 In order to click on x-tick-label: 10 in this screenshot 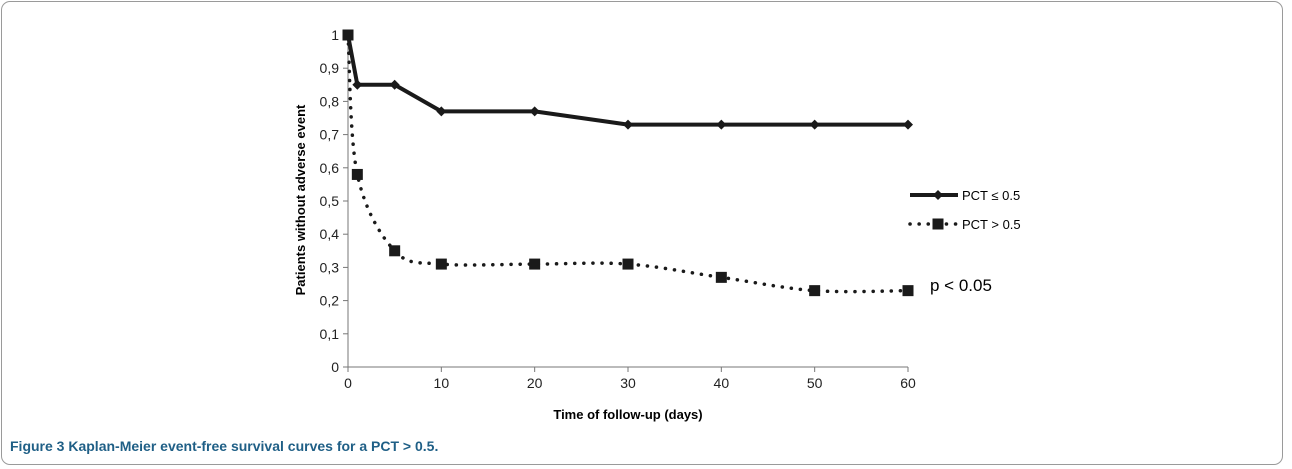, I will do `click(442, 383)`.